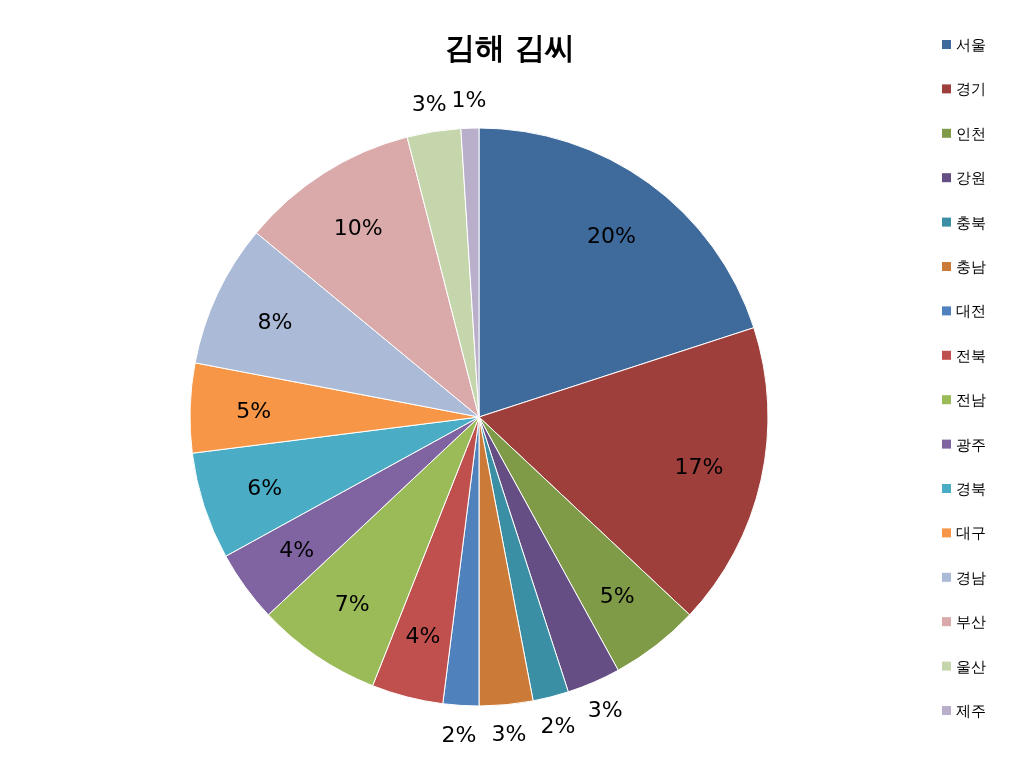 The height and width of the screenshot is (771, 1024). What do you see at coordinates (971, 400) in the screenshot?
I see `legend-label: 전남` at bounding box center [971, 400].